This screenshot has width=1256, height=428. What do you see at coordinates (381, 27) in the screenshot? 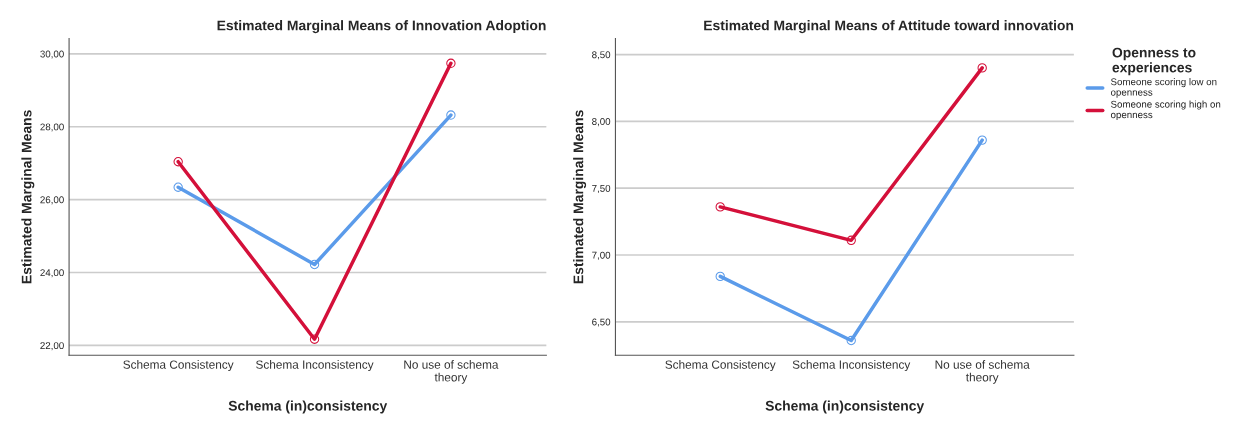
I see `chart-title: Estimated Marginal Means of Innovation Adoption` at bounding box center [381, 27].